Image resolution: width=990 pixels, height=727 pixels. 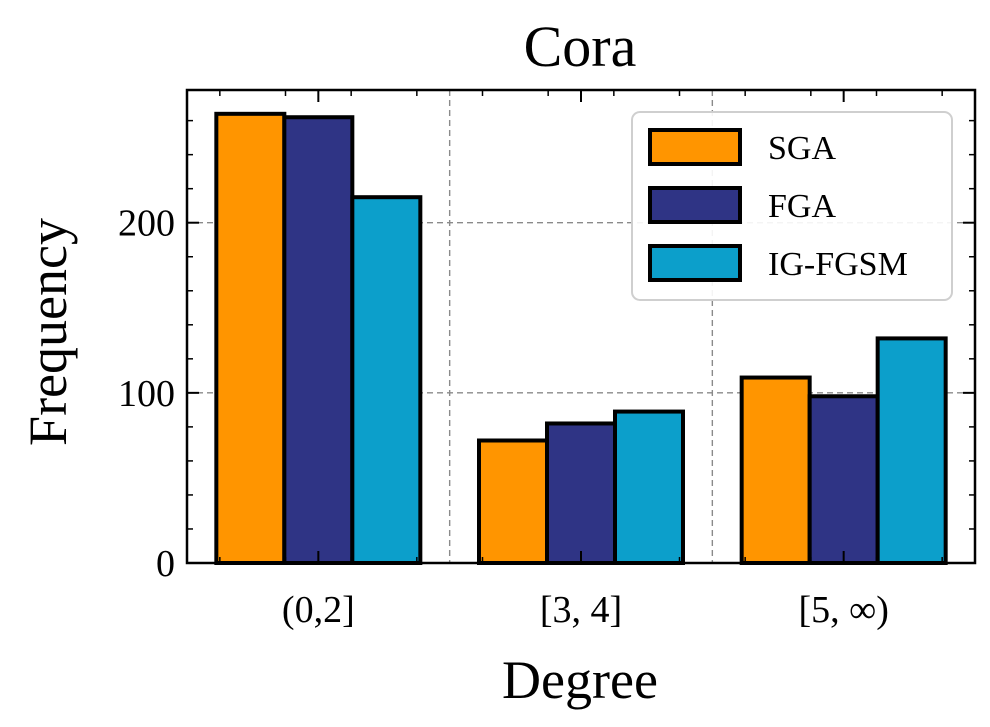 I want to click on legend-label: SGA, so click(x=802, y=148).